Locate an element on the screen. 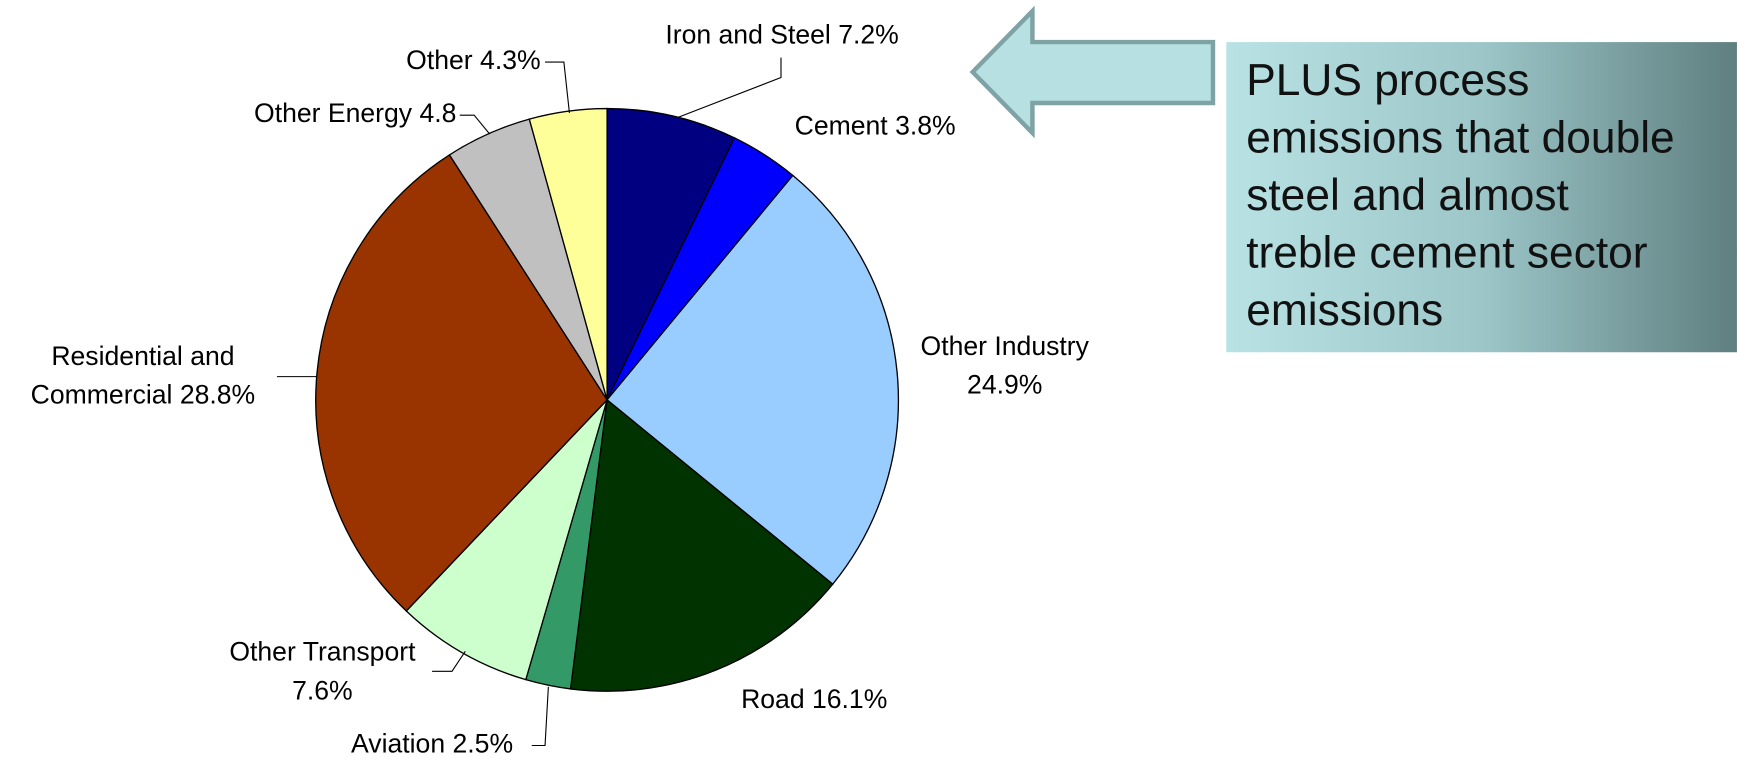 The image size is (1737, 761). slice-label: Aviation 2.5% is located at coordinates (432, 744).